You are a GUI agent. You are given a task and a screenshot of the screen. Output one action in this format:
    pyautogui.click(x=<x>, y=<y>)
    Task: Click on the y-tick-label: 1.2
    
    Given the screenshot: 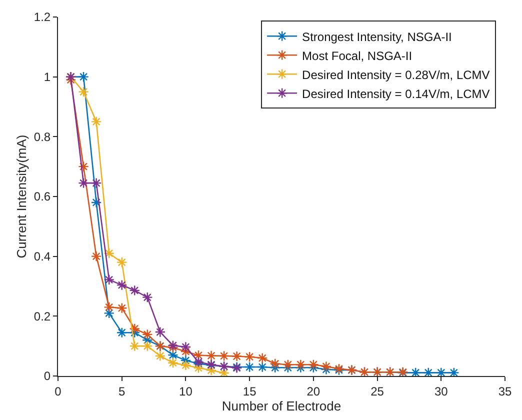 What is the action you would take?
    pyautogui.click(x=42, y=17)
    